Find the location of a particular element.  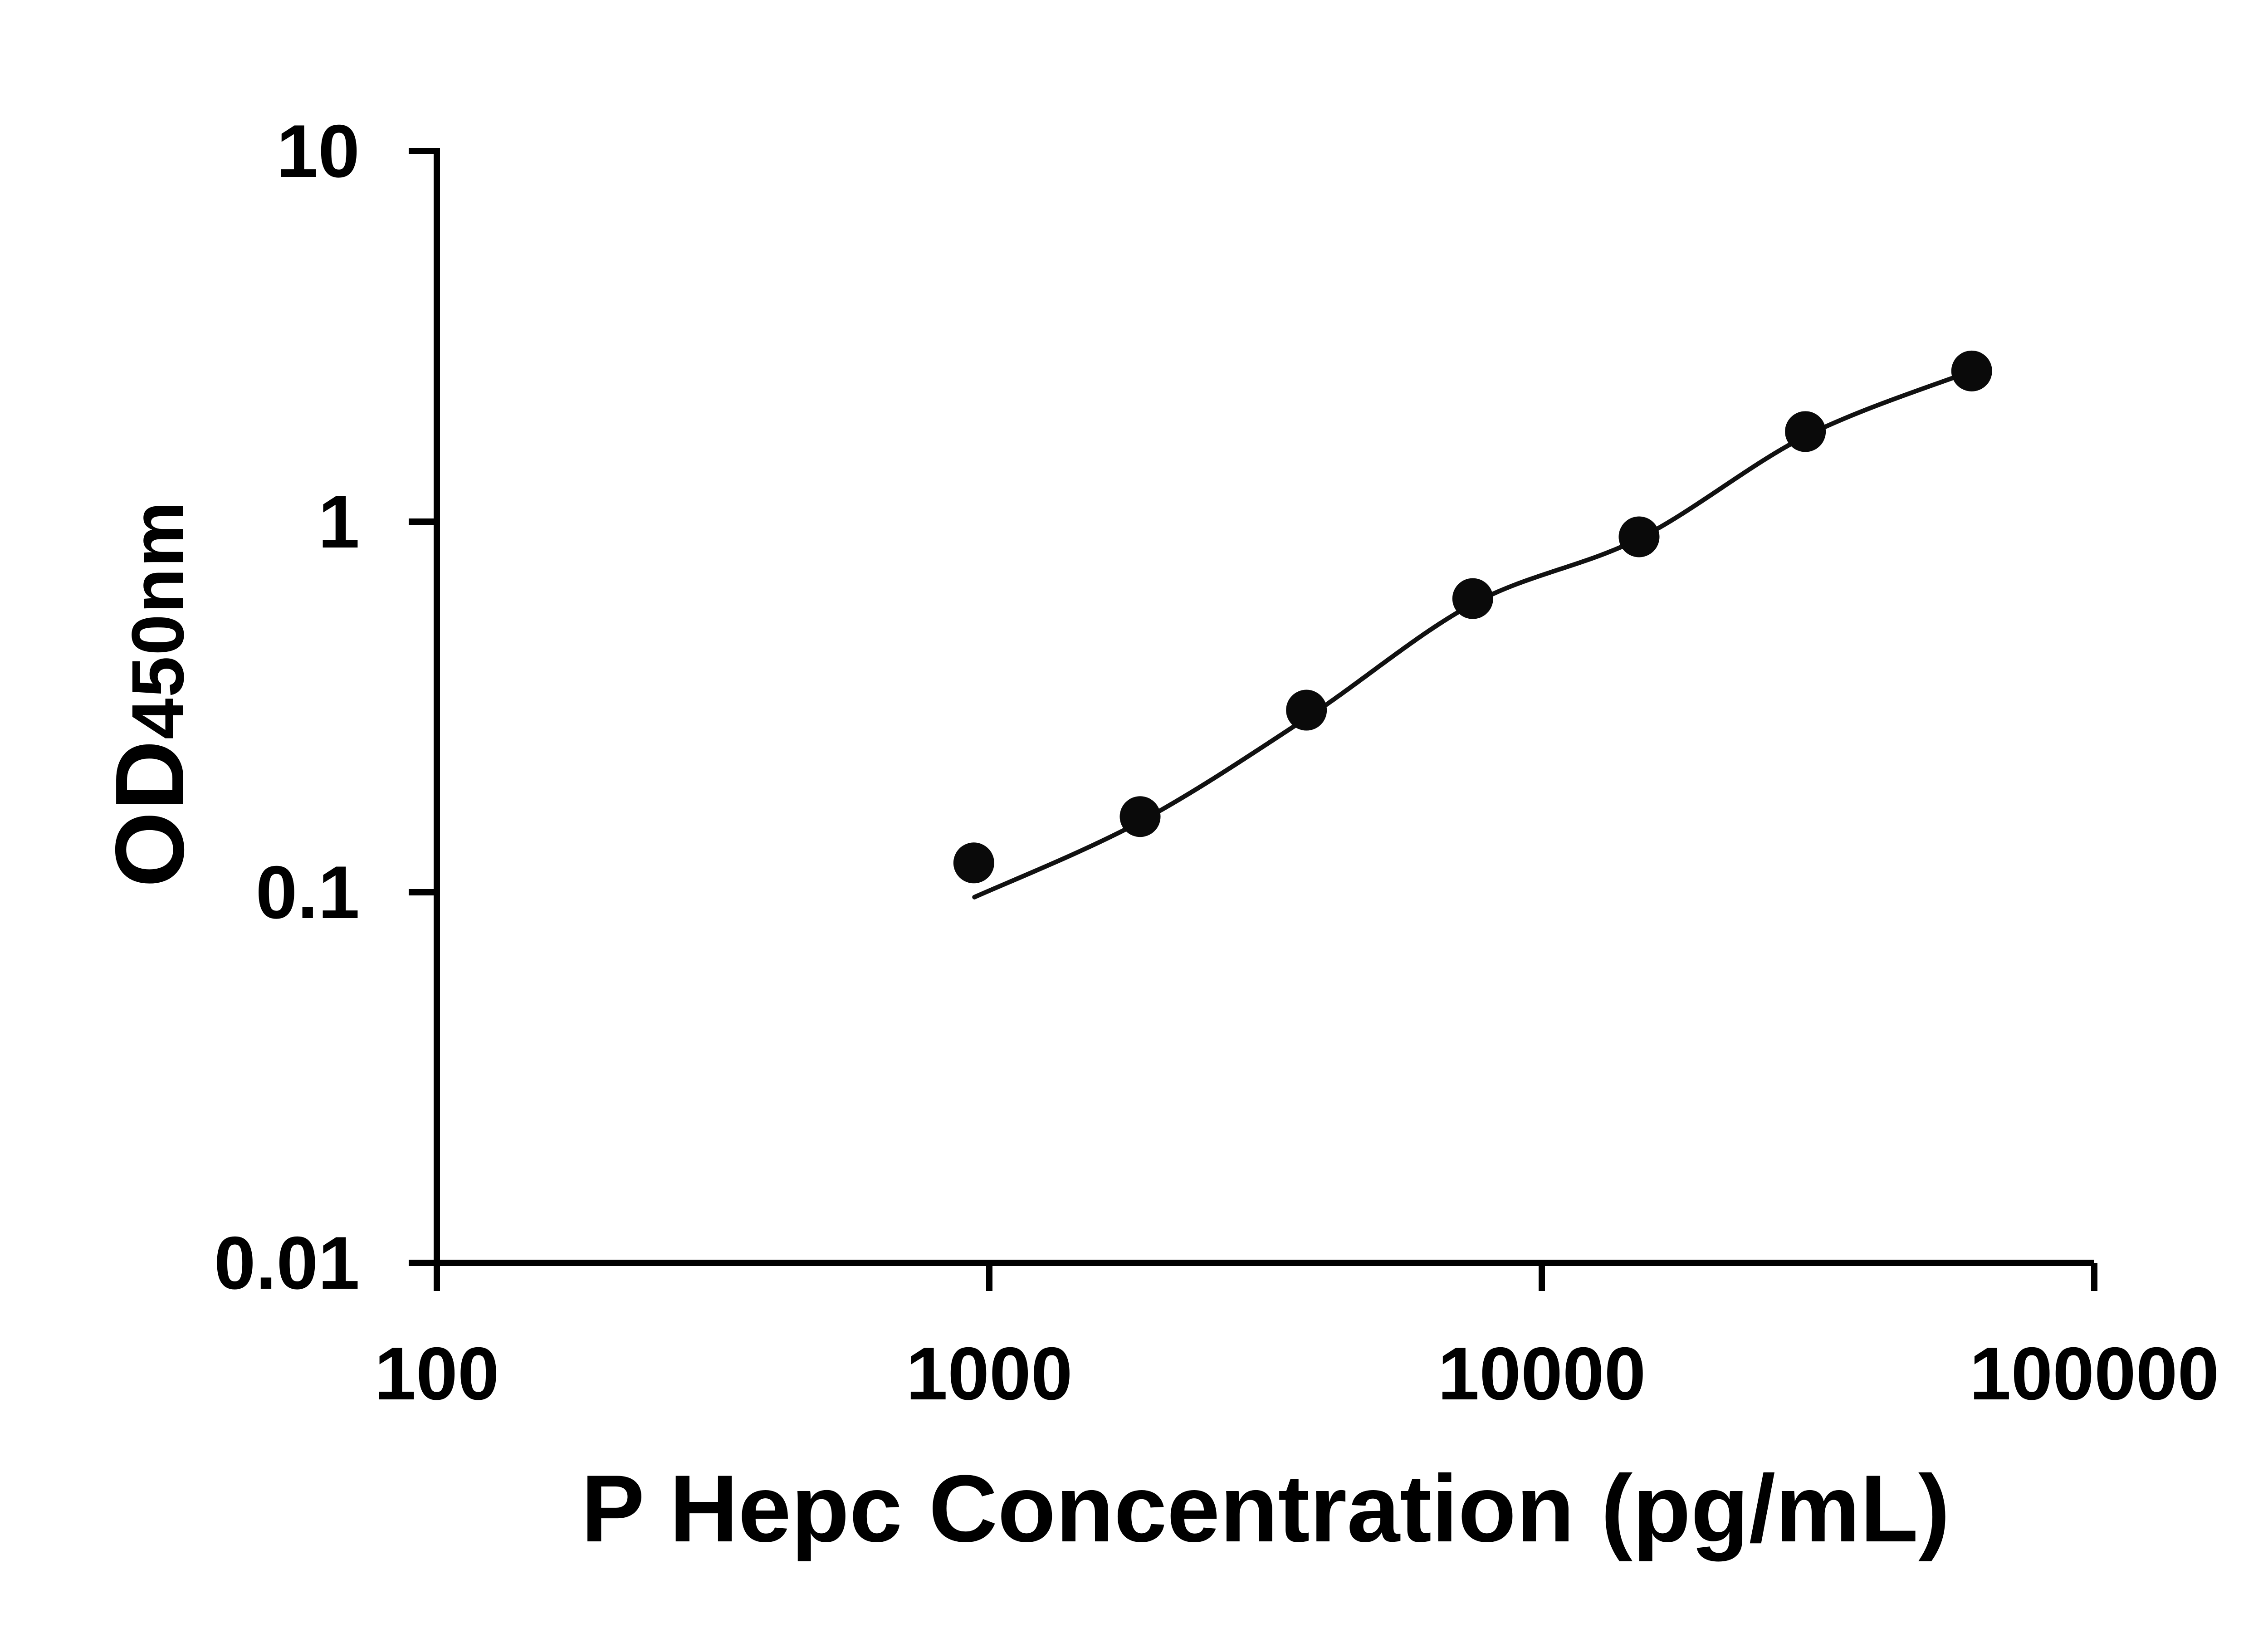

y-tick-label: 1 is located at coordinates (339, 521).